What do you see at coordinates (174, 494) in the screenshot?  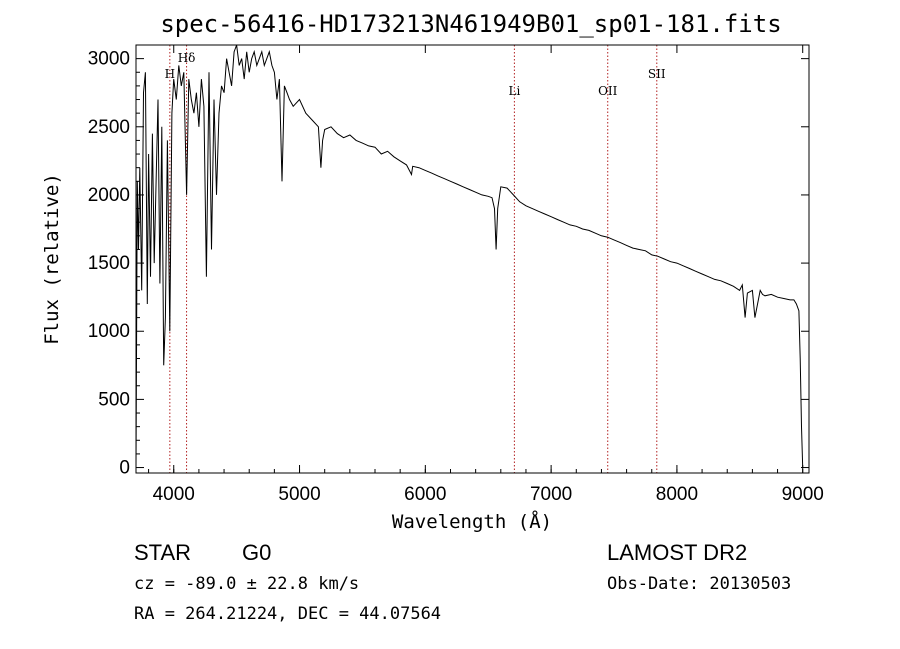 I see `x-tick-label: 4000` at bounding box center [174, 494].